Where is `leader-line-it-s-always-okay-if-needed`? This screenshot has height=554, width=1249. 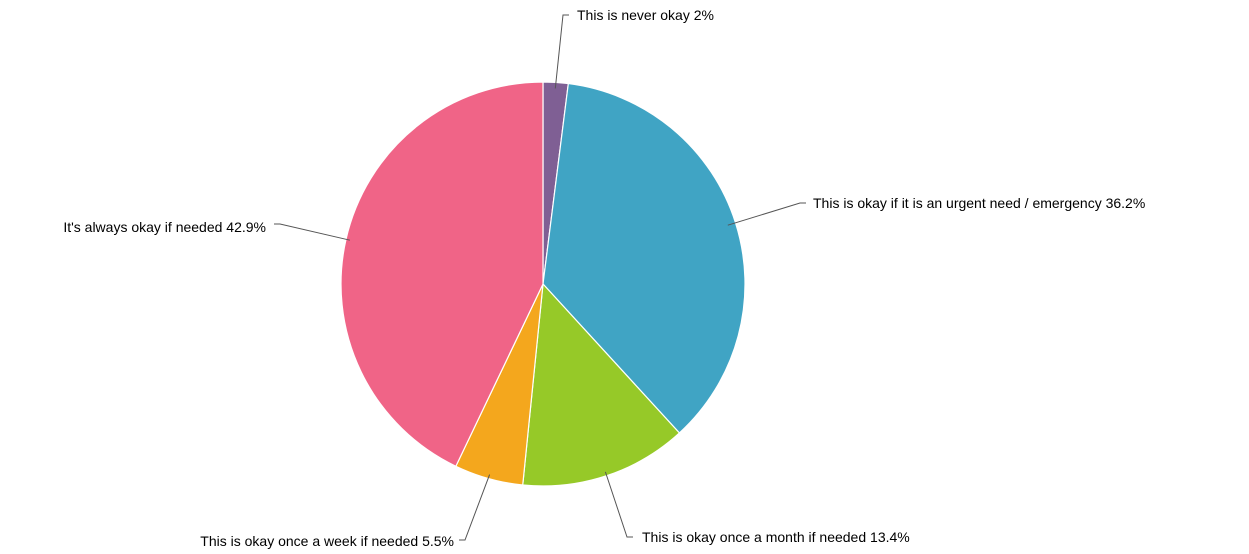
leader-line-it-s-always-okay-if-needed is located at coordinates (312, 232).